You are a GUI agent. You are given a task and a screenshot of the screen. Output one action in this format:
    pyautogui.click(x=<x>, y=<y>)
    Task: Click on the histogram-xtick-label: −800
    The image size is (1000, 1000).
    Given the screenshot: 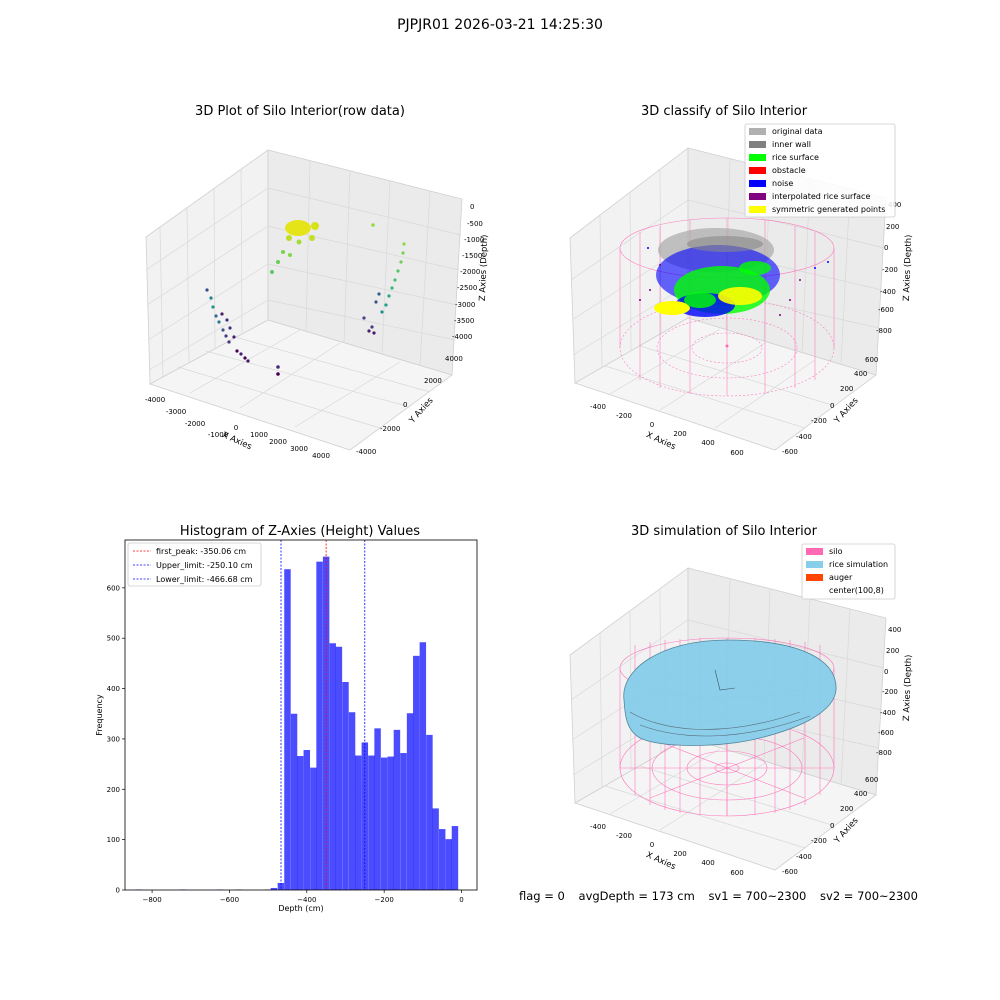 What is the action you would take?
    pyautogui.click(x=151, y=900)
    